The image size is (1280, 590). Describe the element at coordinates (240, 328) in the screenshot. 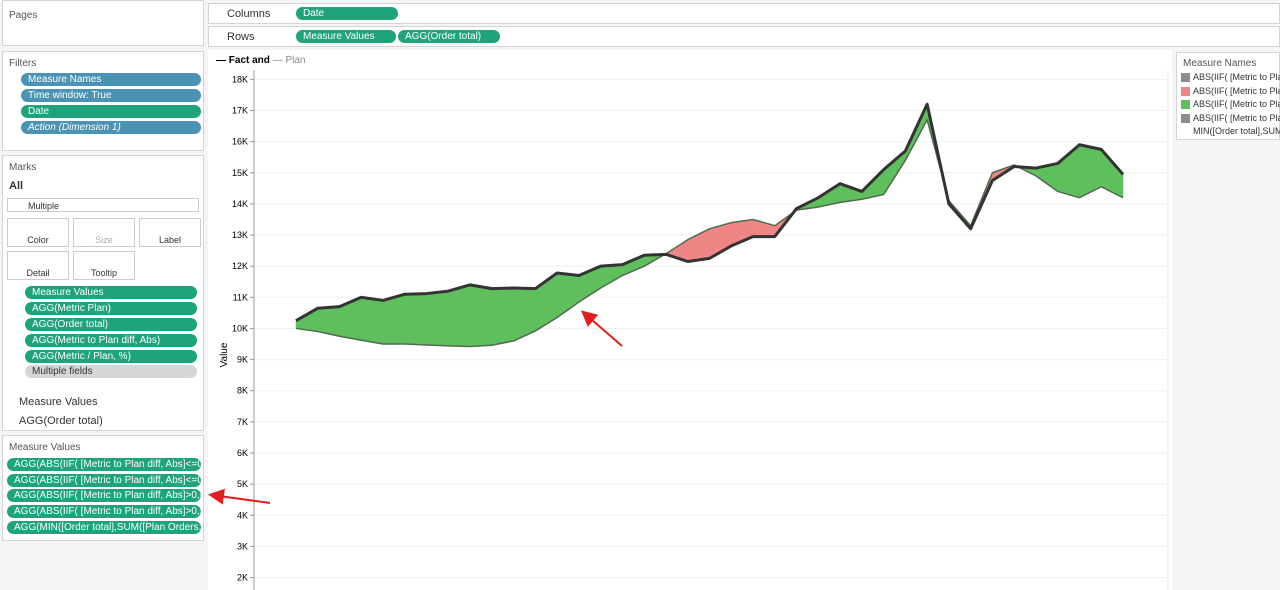

I see `y-tick-label: 10K` at that location.